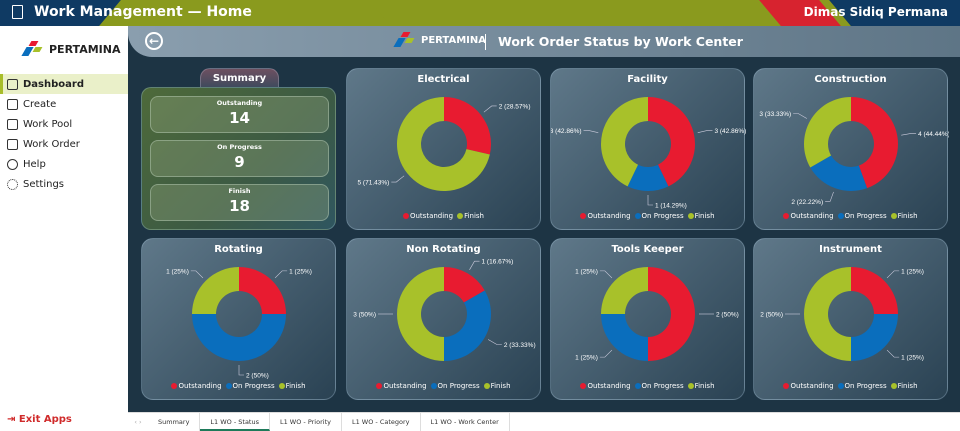 The width and height of the screenshot is (960, 431). What do you see at coordinates (520, 345) in the screenshot?
I see `data-label: 2 (33.33%)` at bounding box center [520, 345].